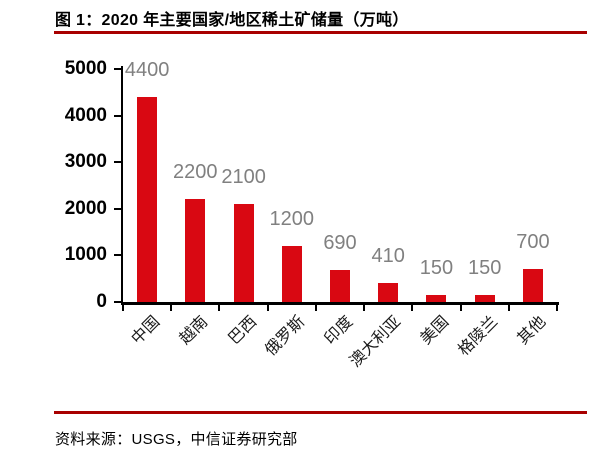 The width and height of the screenshot is (602, 461). Describe the element at coordinates (85, 208) in the screenshot. I see `y-tick-label: 2000` at that location.